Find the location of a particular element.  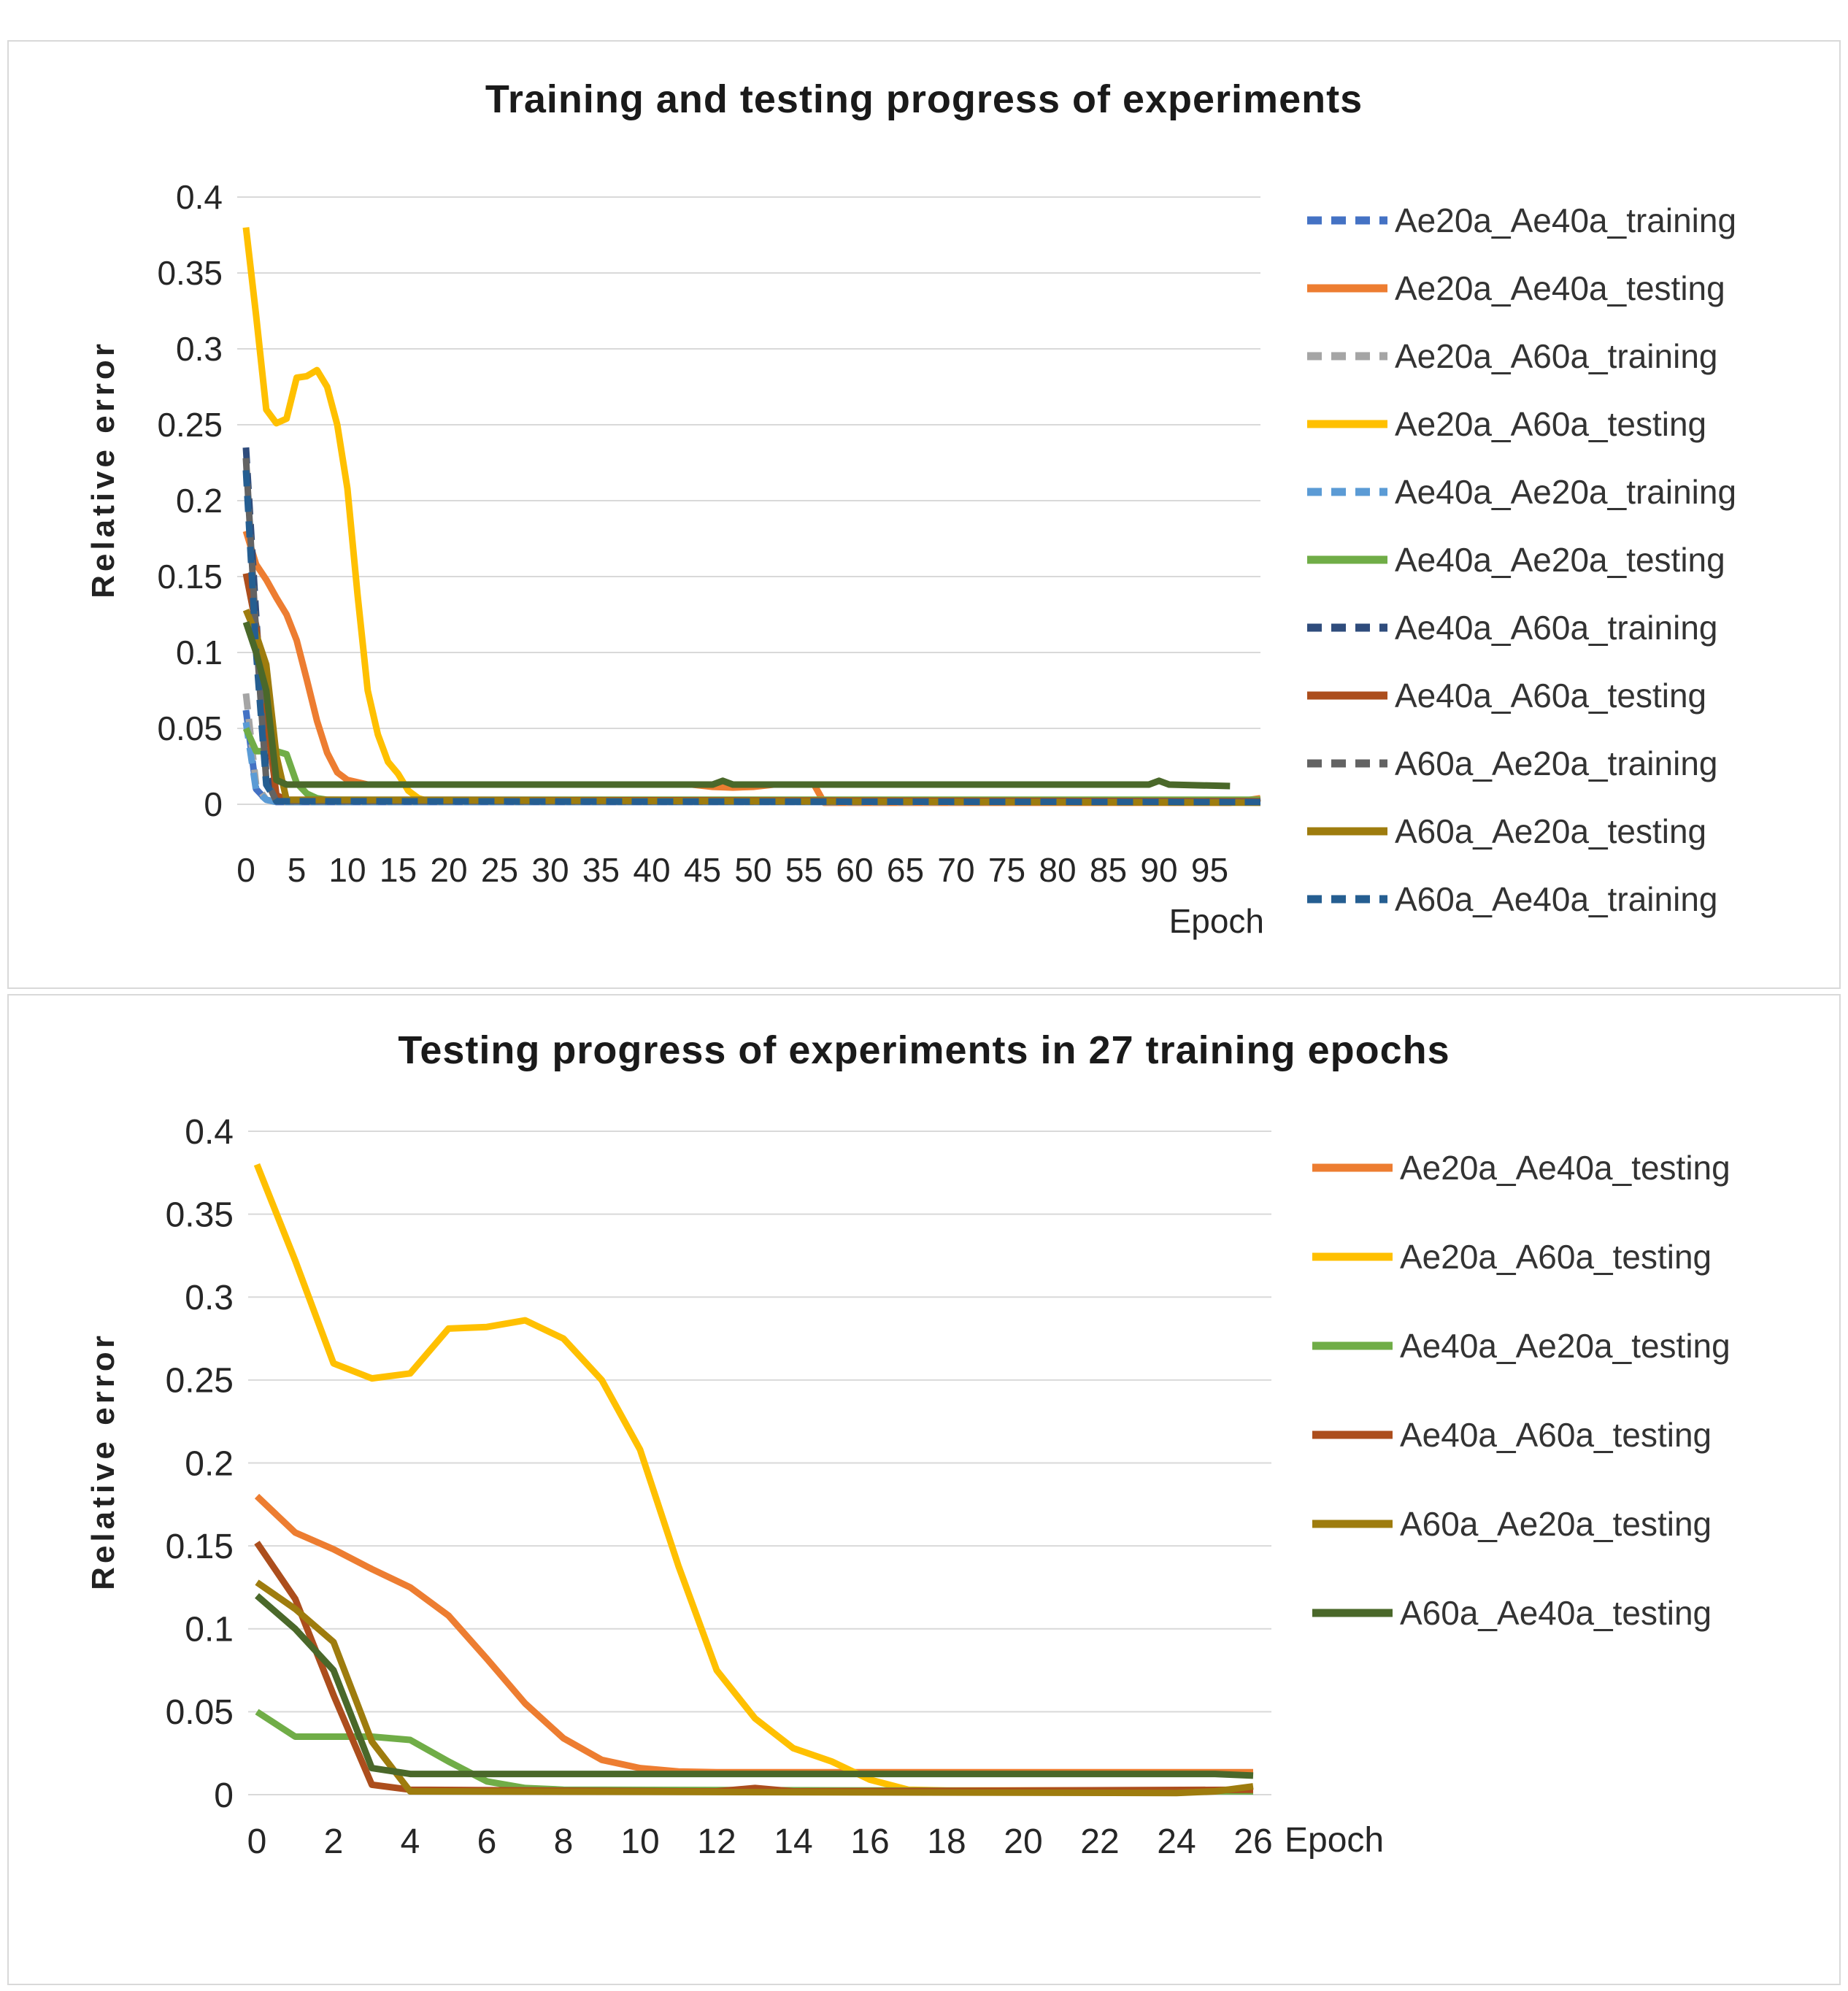

y-tick-label: 0.3 is located at coordinates (199, 349).